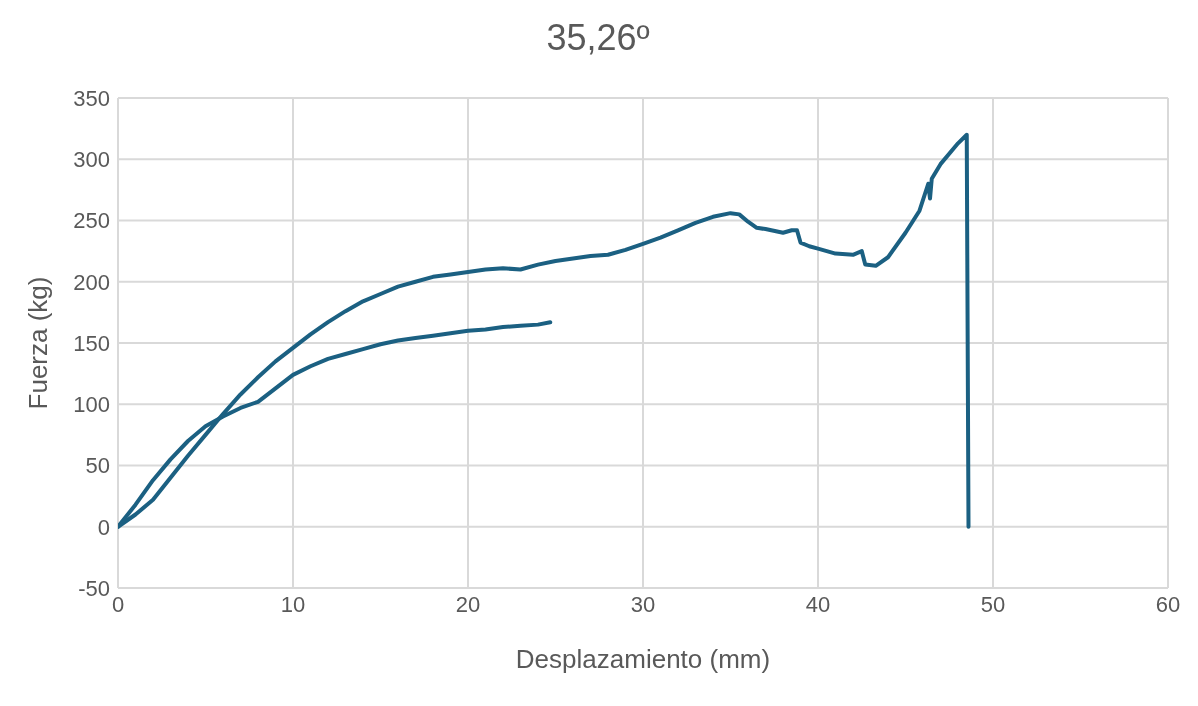 This screenshot has width=1198, height=706. What do you see at coordinates (598, 38) in the screenshot?
I see `chart-title: 35,26º` at bounding box center [598, 38].